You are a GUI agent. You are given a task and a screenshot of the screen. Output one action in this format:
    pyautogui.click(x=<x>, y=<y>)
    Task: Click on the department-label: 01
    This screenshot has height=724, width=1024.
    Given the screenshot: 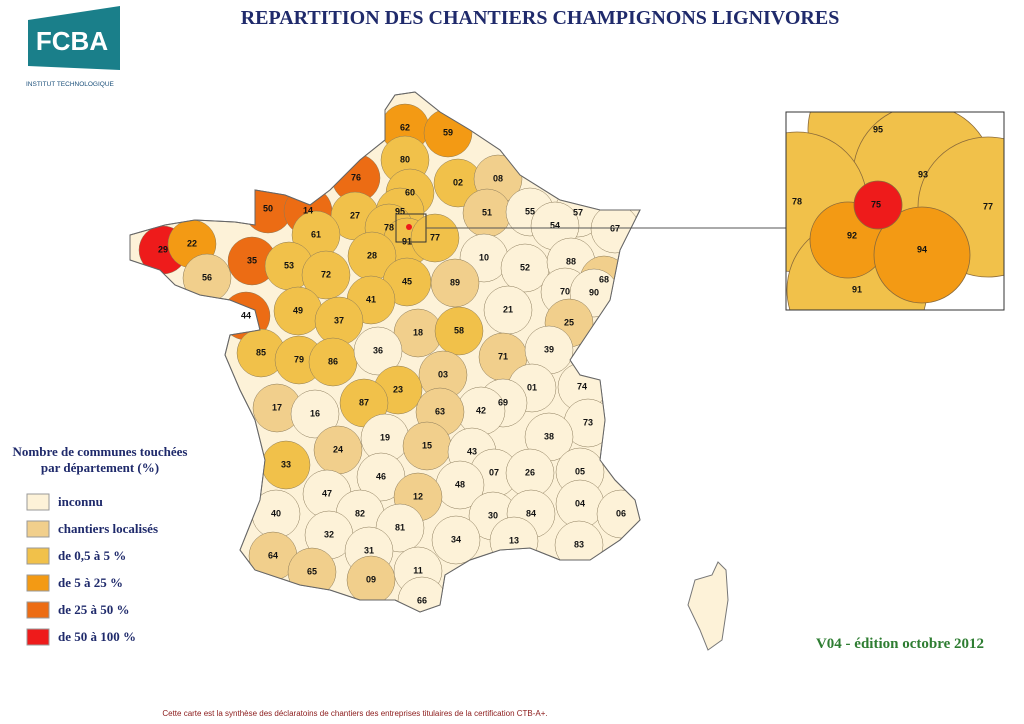 What is the action you would take?
    pyautogui.click(x=532, y=387)
    